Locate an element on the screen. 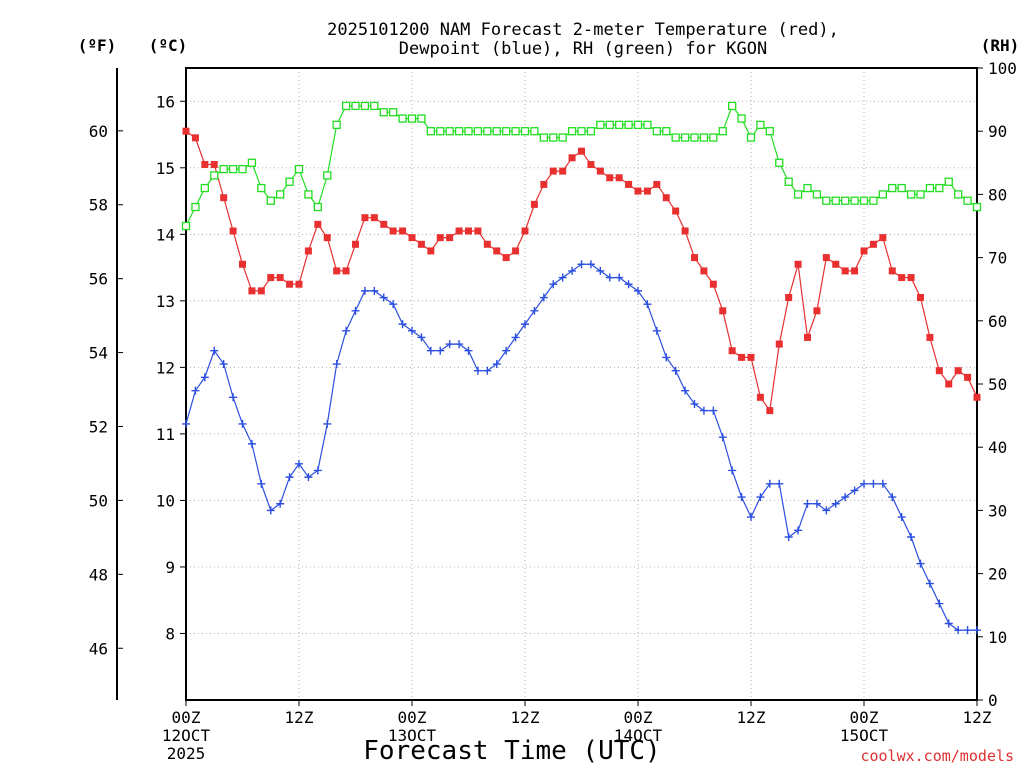 This screenshot has height=768, width=1024. fahrenheit-tick-label: 52 is located at coordinates (98, 427).